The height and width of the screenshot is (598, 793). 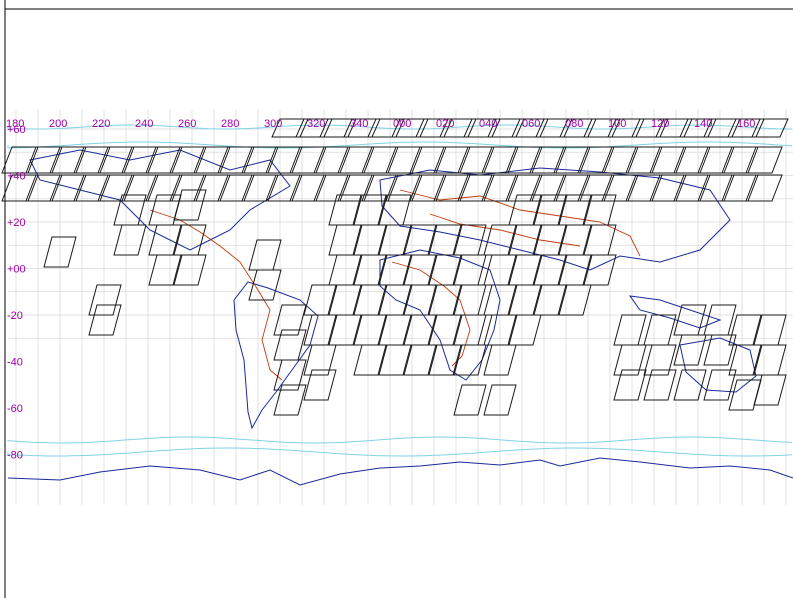 I want to click on eurasia-coast, so click(x=555, y=219).